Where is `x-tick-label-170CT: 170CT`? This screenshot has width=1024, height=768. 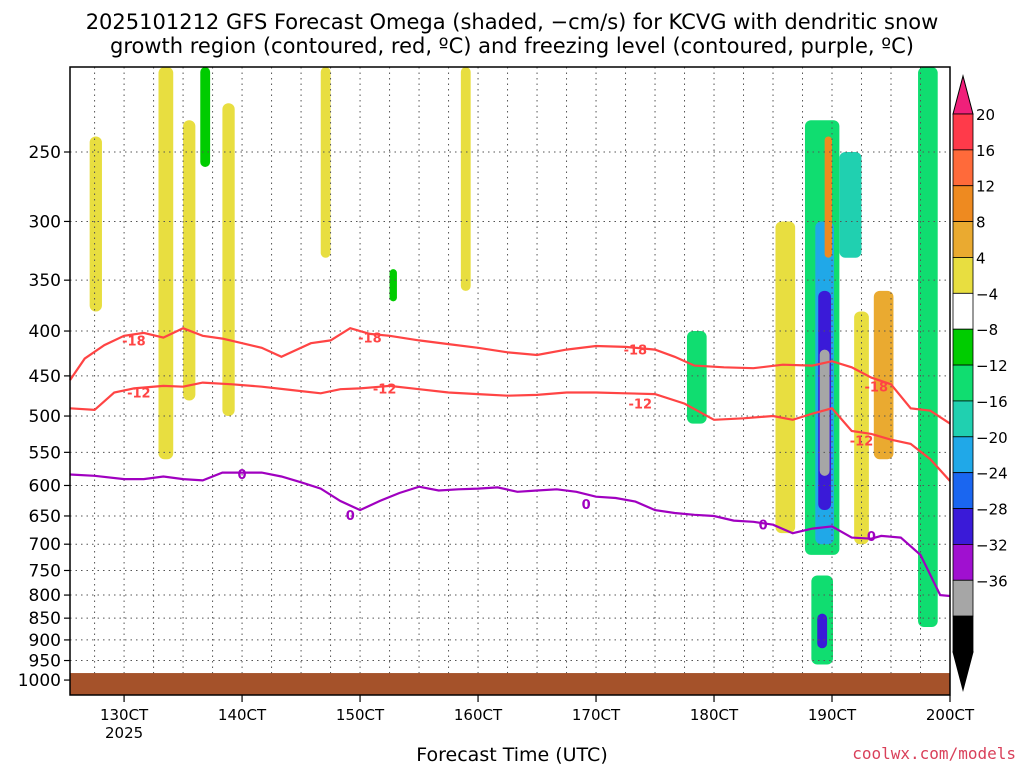
x-tick-label-170CT: 170CT is located at coordinates (596, 715).